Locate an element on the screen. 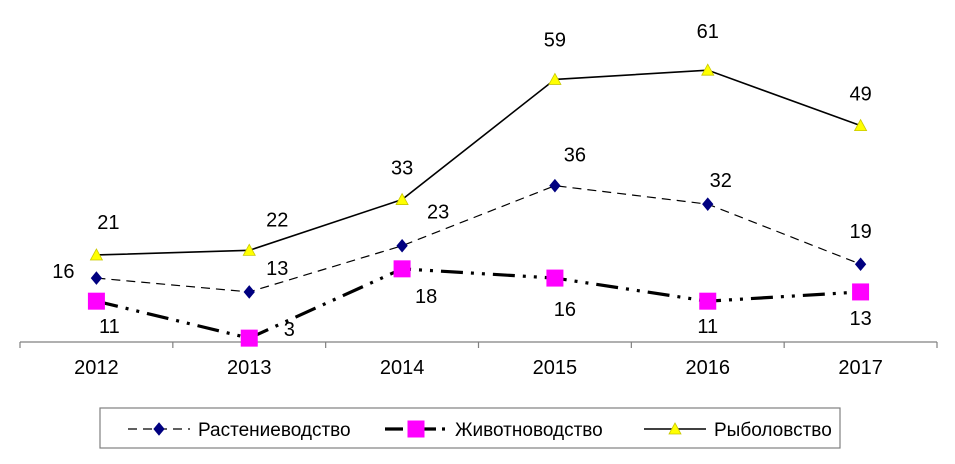 The width and height of the screenshot is (955, 464). legend-box is located at coordinates (470, 428).